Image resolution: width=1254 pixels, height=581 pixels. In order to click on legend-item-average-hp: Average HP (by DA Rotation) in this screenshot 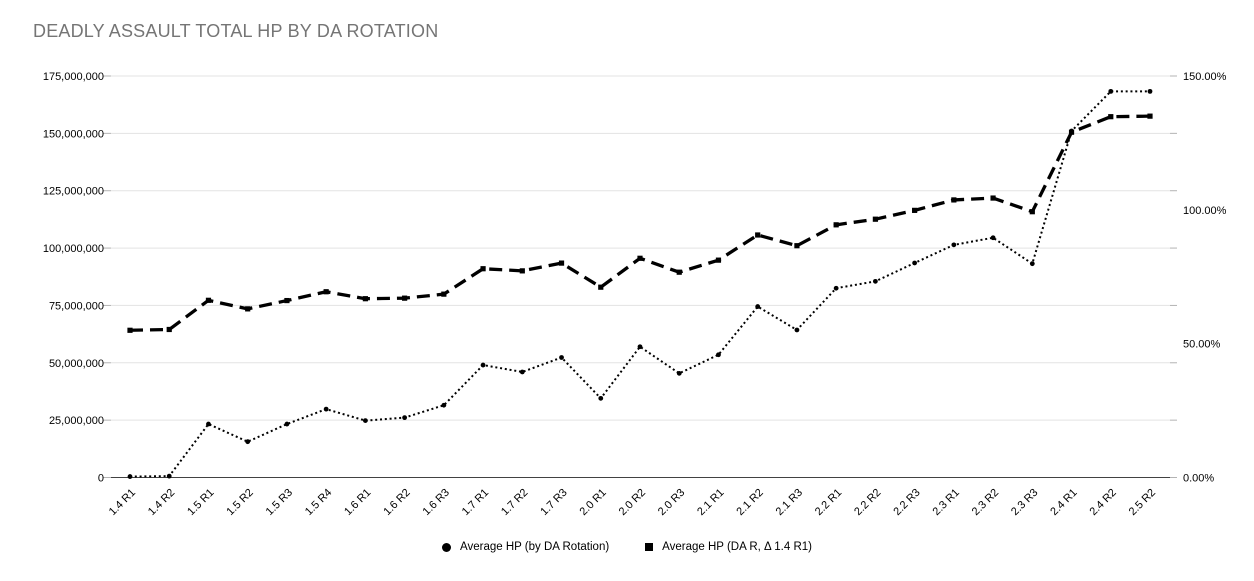, I will do `click(525, 547)`.